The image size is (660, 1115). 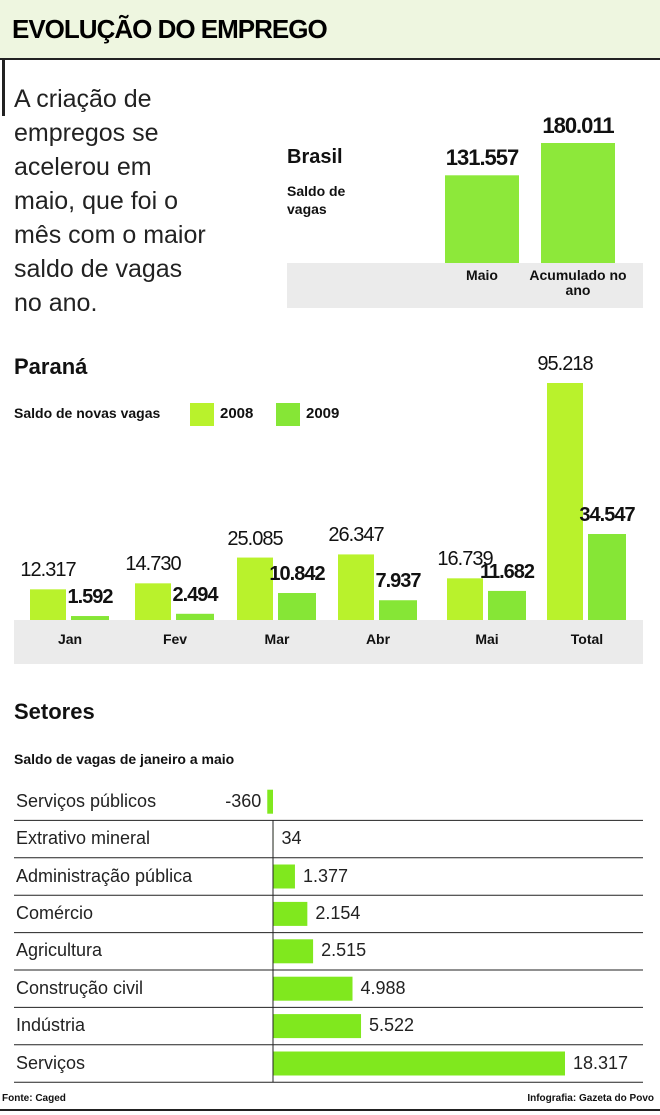 What do you see at coordinates (51, 366) in the screenshot?
I see `chart-title: Paraná` at bounding box center [51, 366].